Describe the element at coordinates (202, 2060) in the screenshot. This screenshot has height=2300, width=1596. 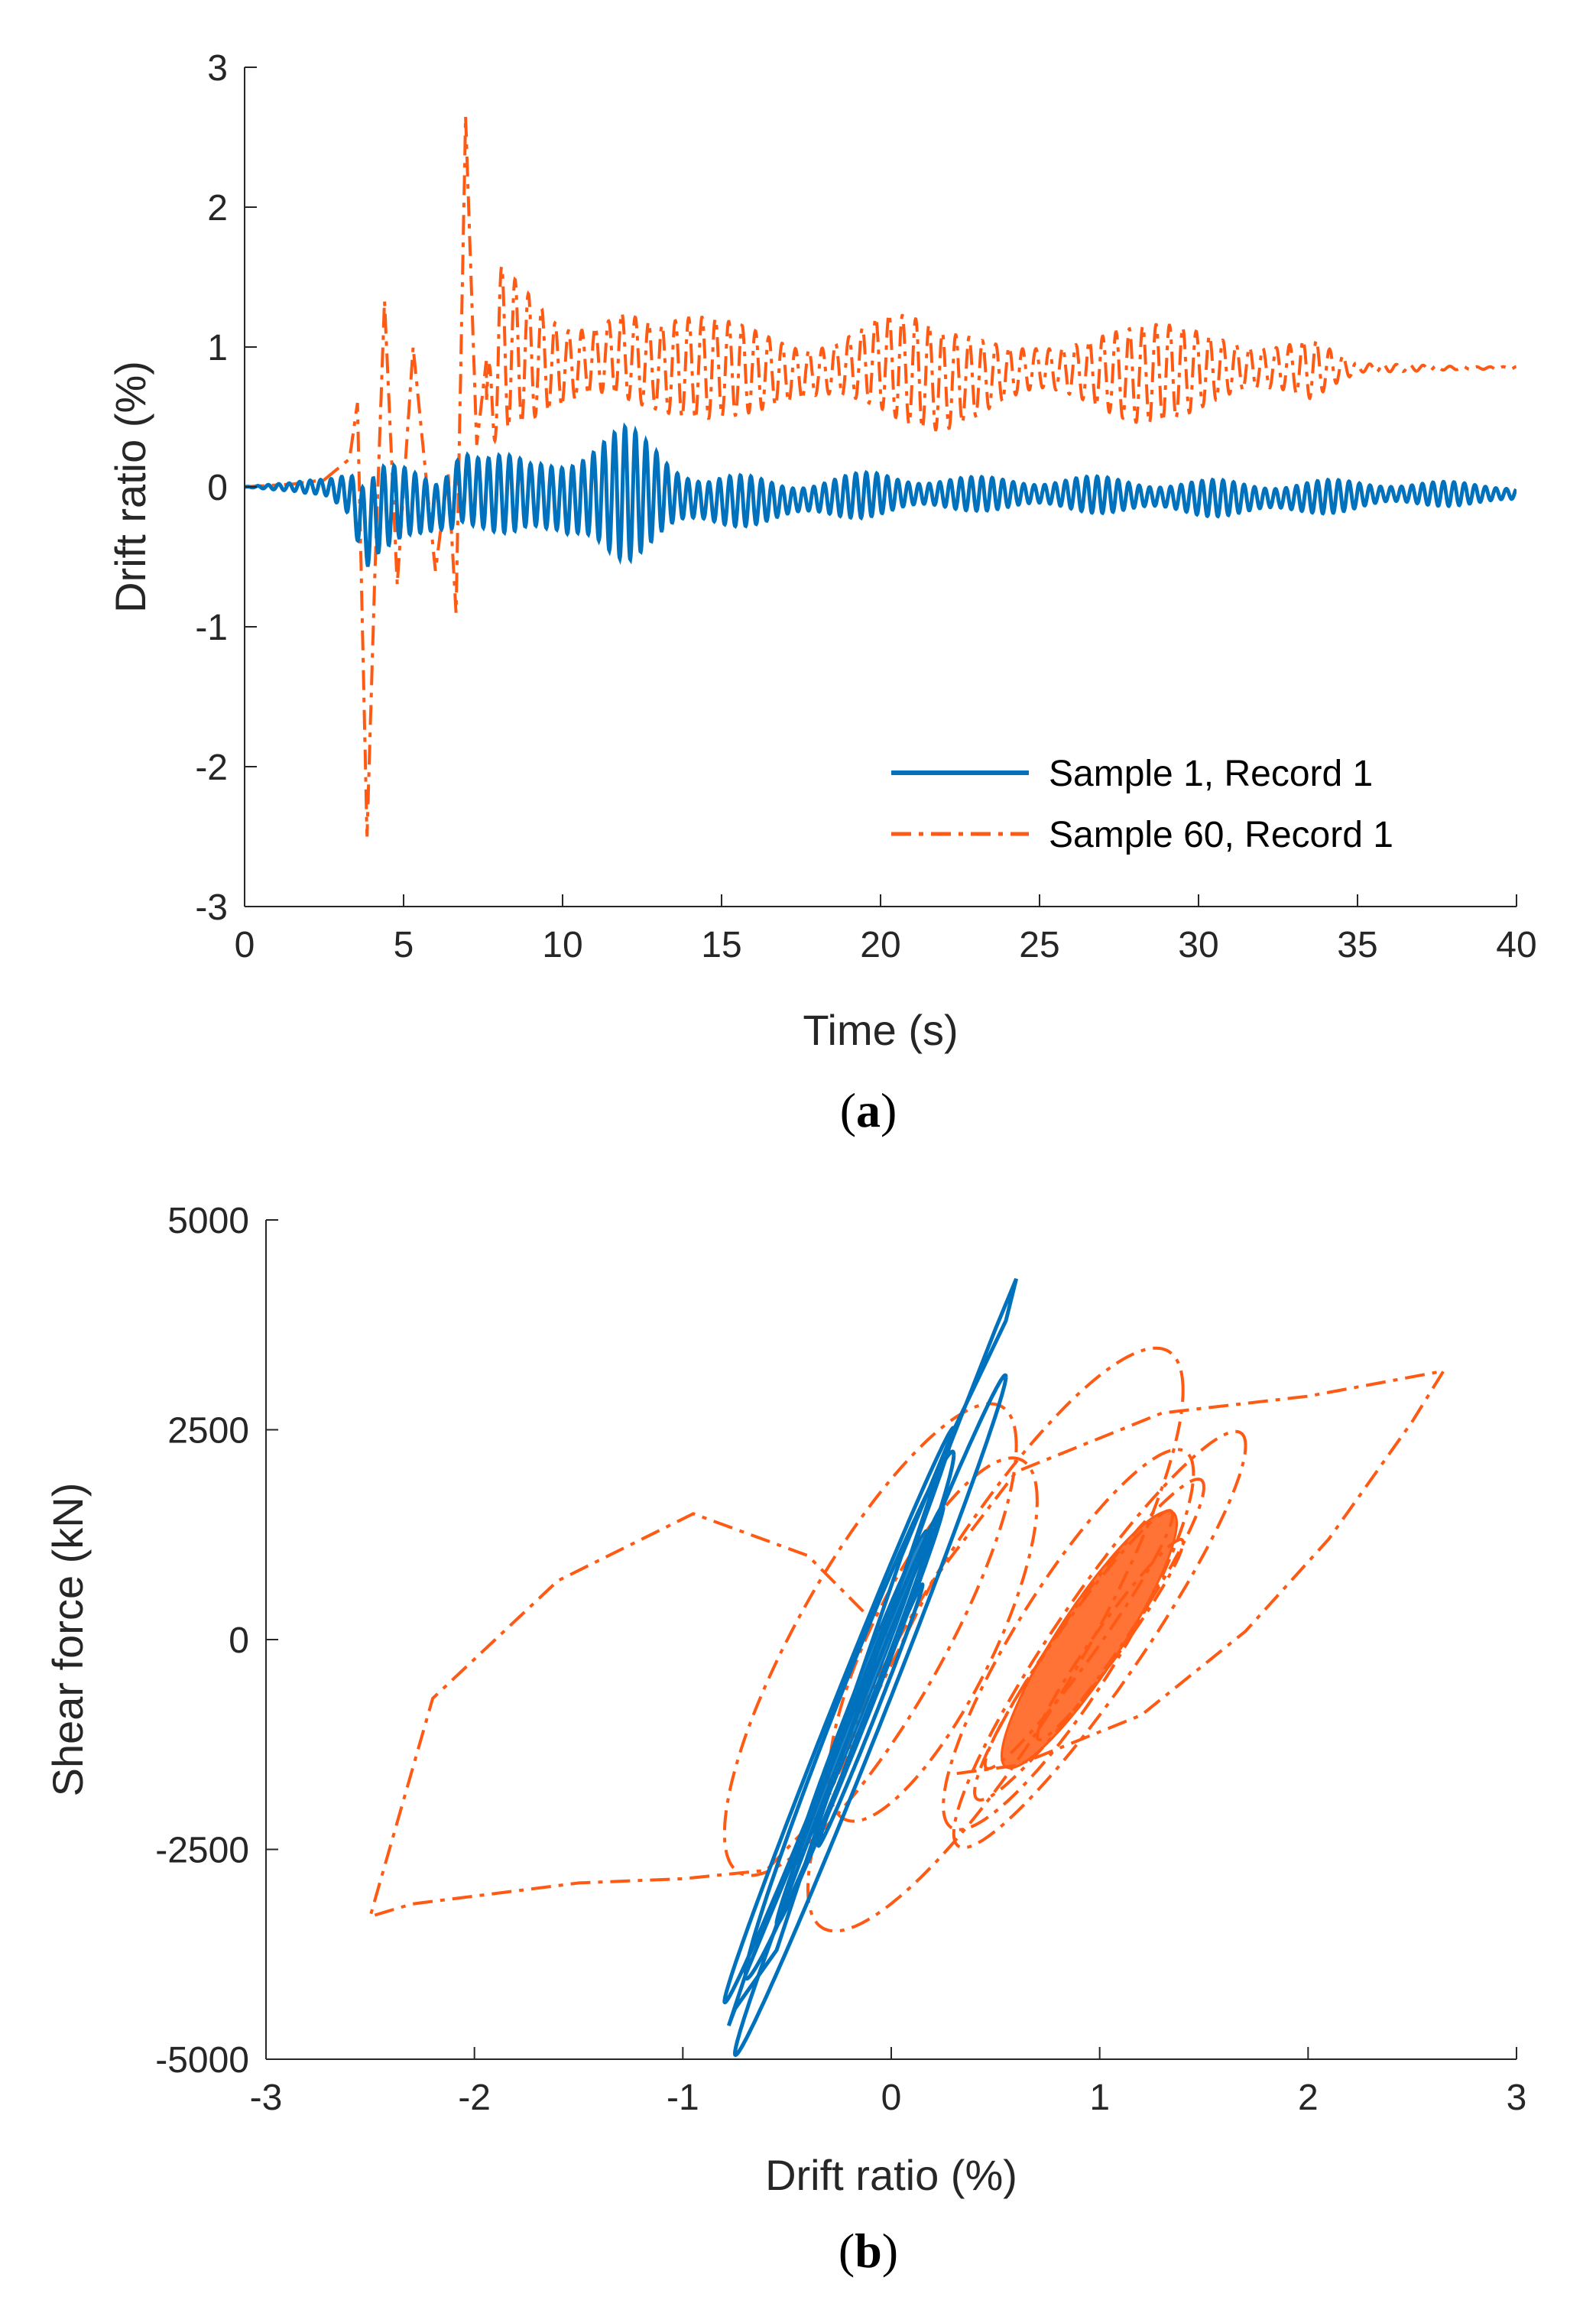
I see `chart-b-y-tick-label: -5000` at that location.